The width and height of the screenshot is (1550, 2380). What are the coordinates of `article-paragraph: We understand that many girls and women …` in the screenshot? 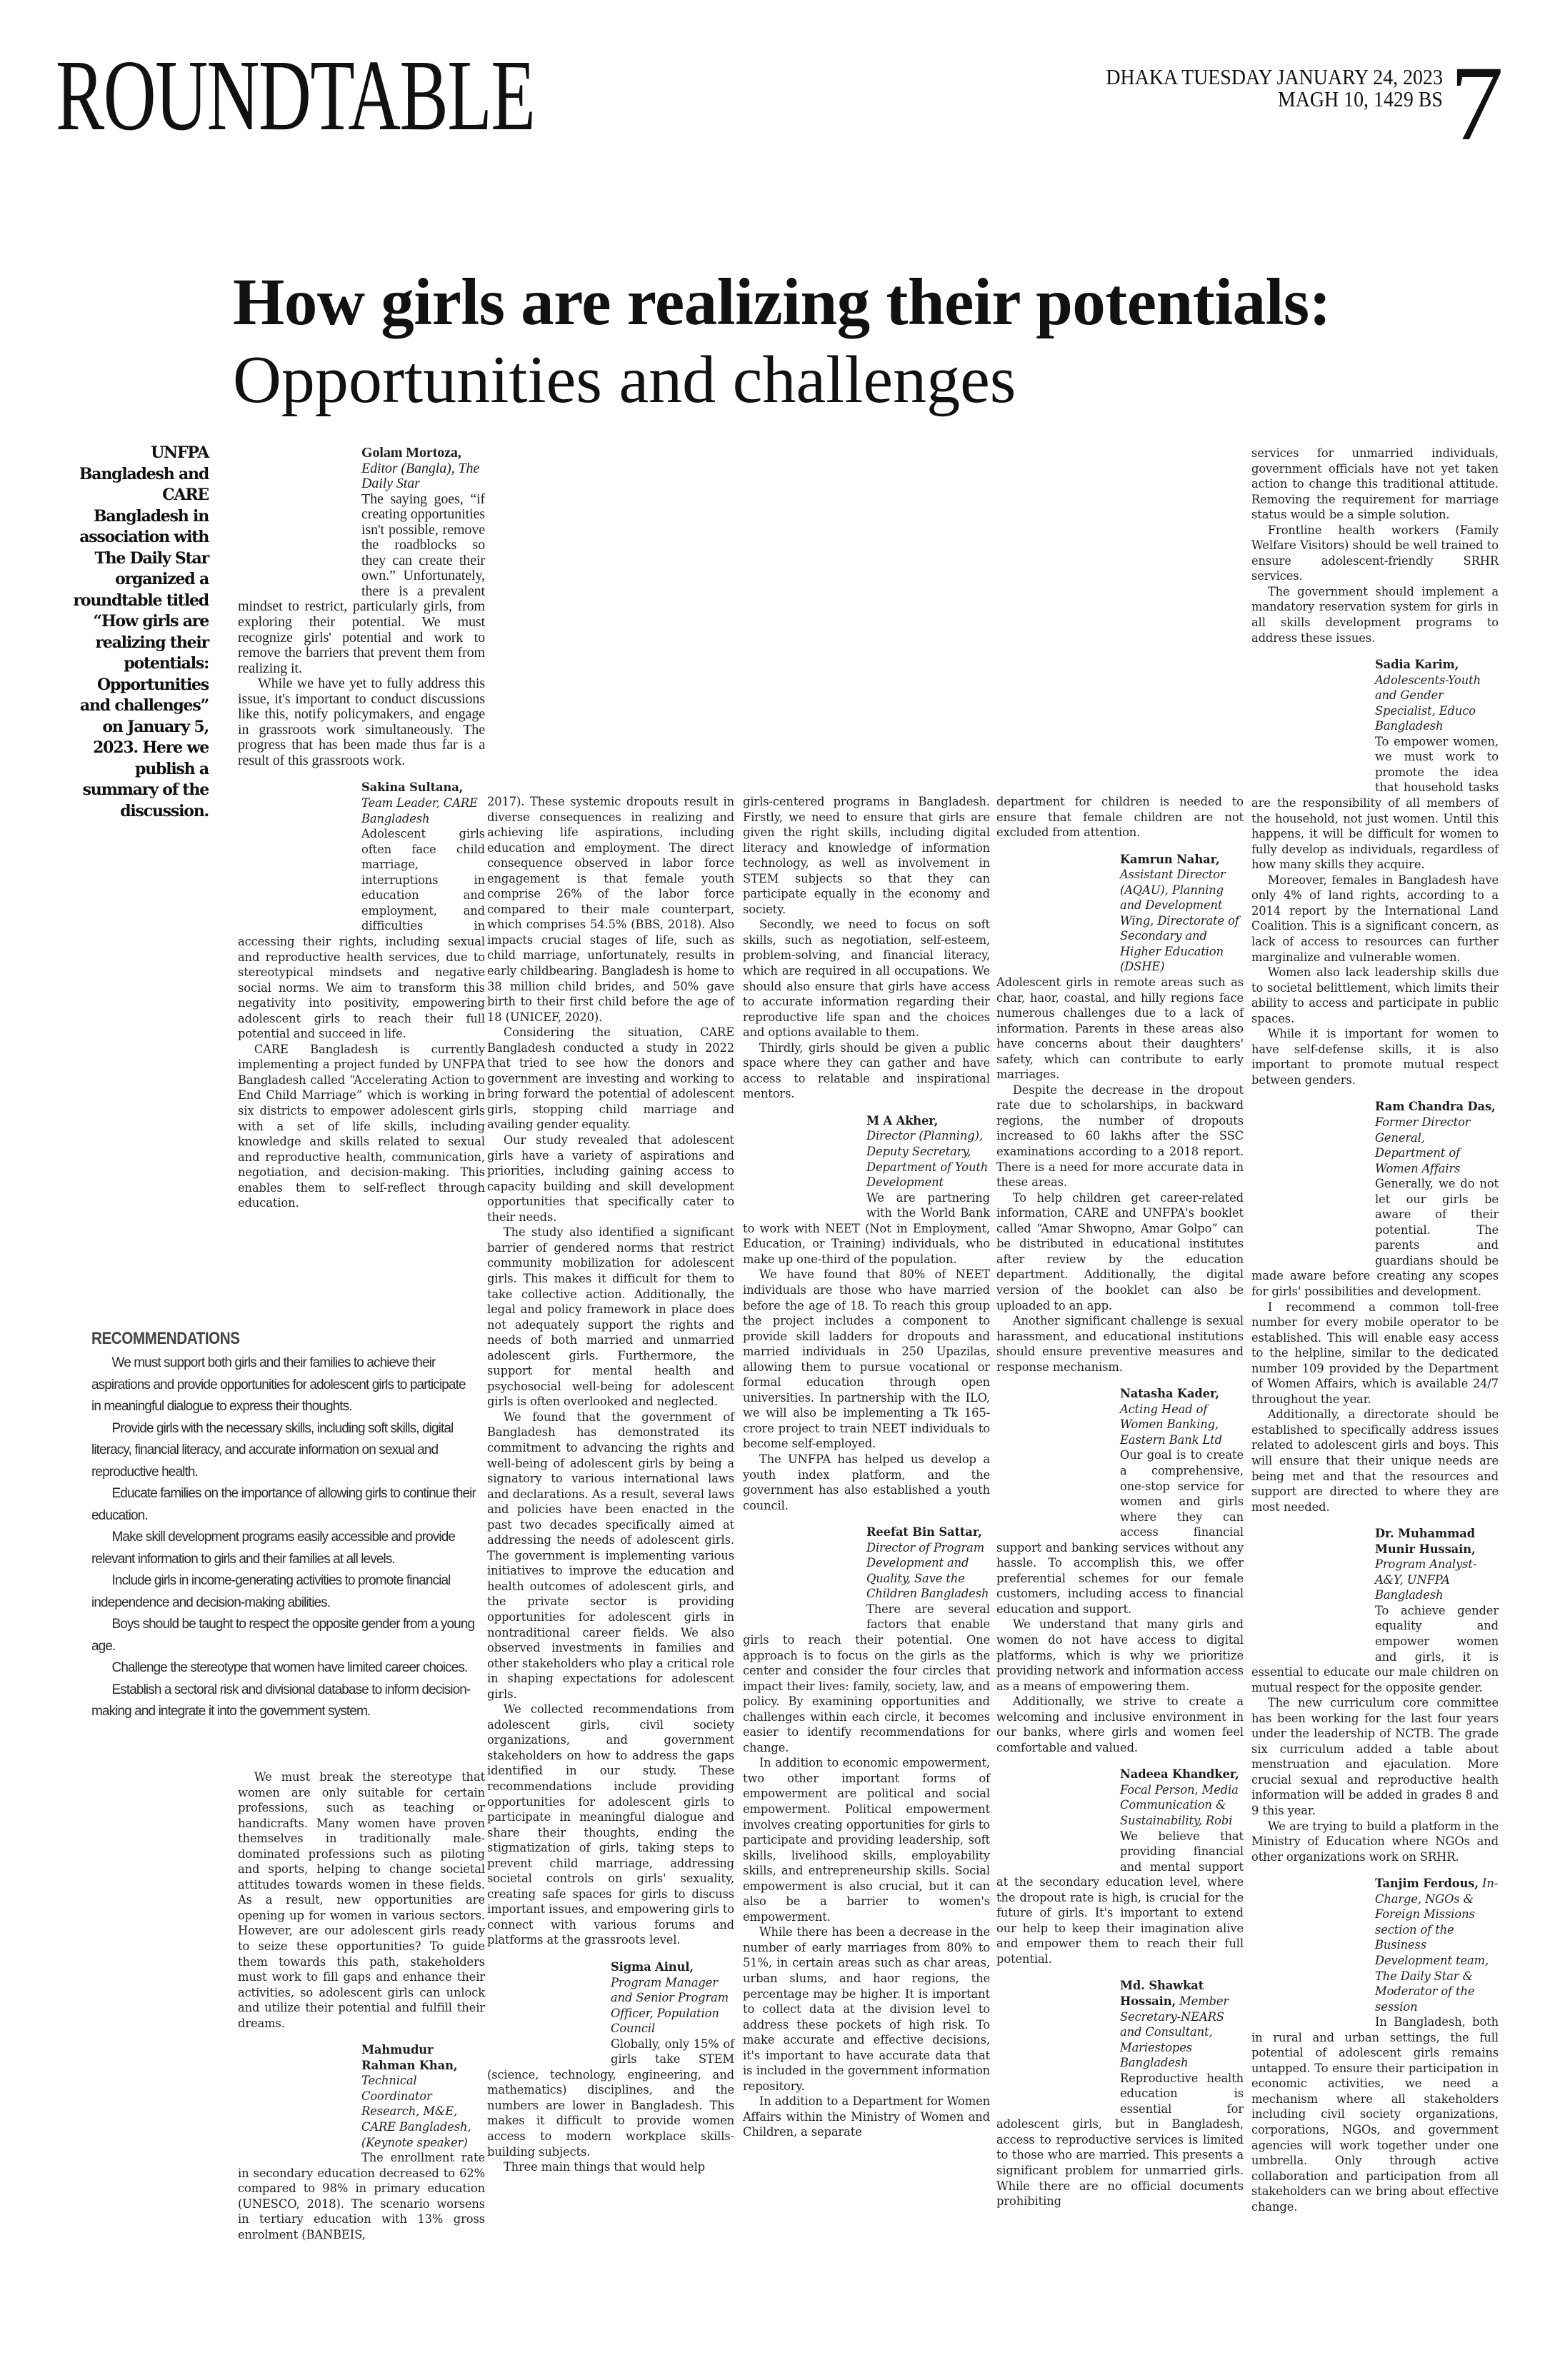 It's located at (1120, 1655).